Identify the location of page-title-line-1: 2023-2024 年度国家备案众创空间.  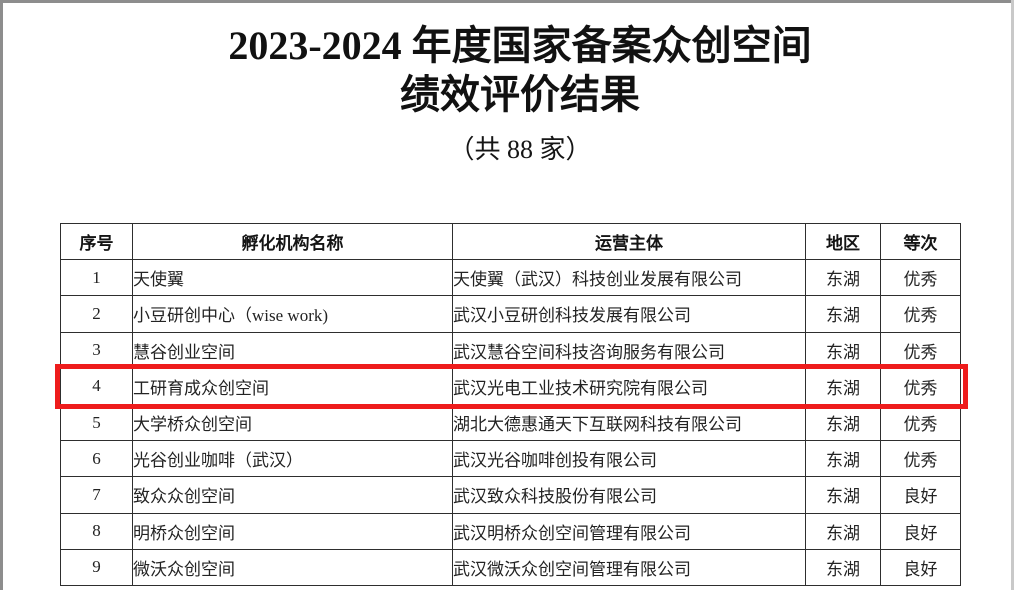
(520, 45).